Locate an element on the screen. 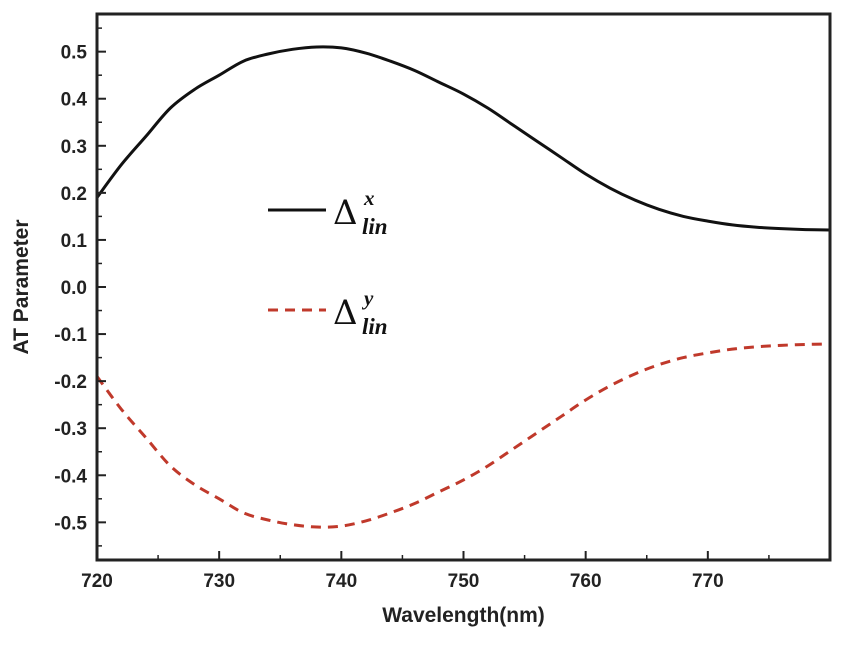 The image size is (850, 647). legend: Δ x lin Δ y lin is located at coordinates (328, 262).